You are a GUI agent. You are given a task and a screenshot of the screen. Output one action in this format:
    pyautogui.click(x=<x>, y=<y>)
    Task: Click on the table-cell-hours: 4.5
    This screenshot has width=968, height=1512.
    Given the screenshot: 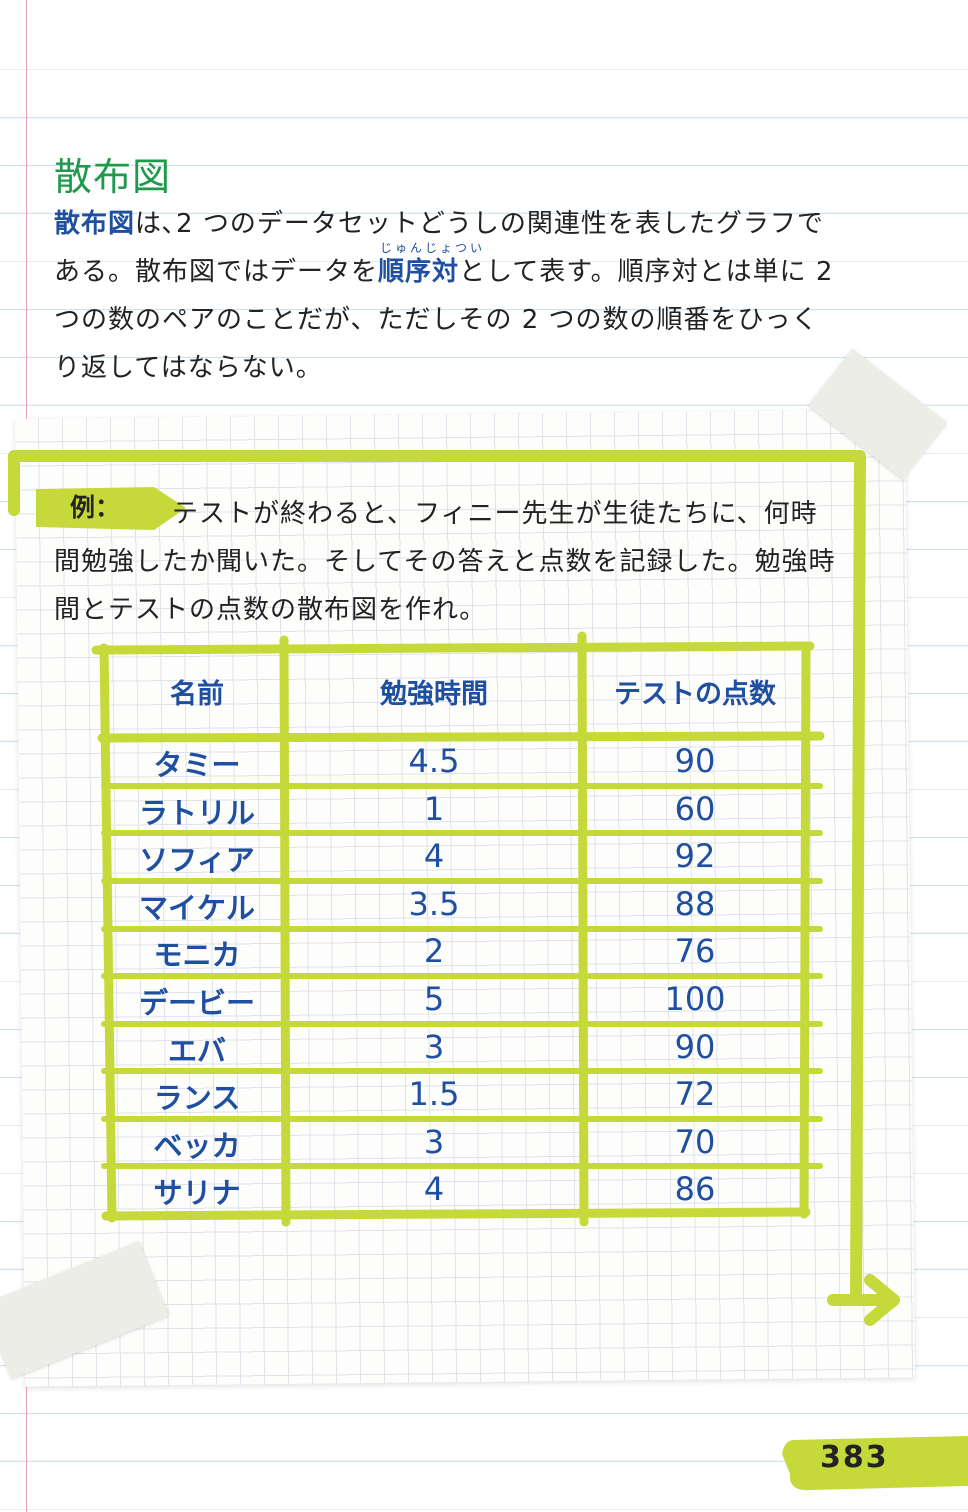 What is the action you would take?
    pyautogui.click(x=434, y=761)
    